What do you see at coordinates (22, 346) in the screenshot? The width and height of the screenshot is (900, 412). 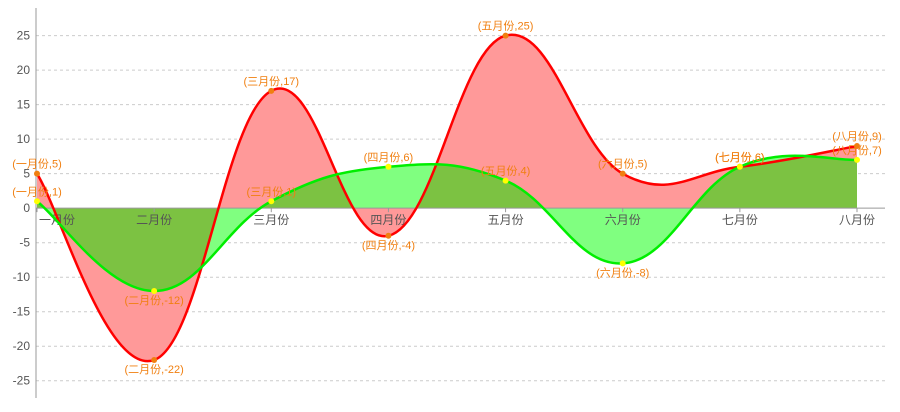 I see `y-tick-label: -20` at bounding box center [22, 346].